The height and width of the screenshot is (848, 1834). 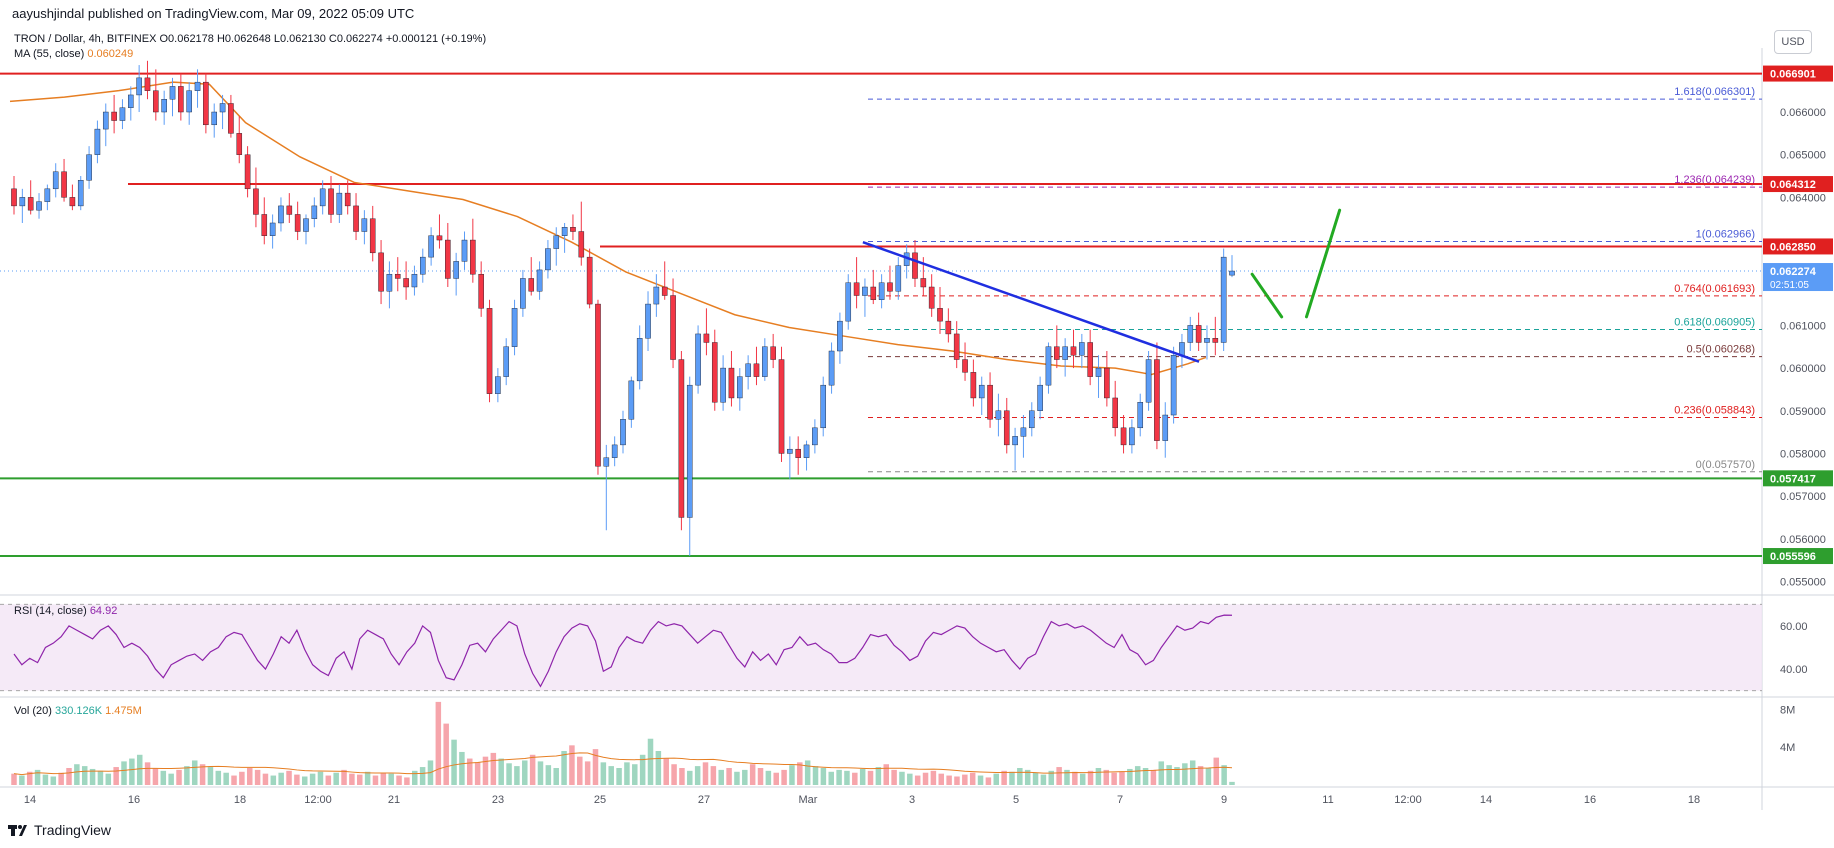 I want to click on y-tick-label: 0.059000, so click(x=1803, y=412).